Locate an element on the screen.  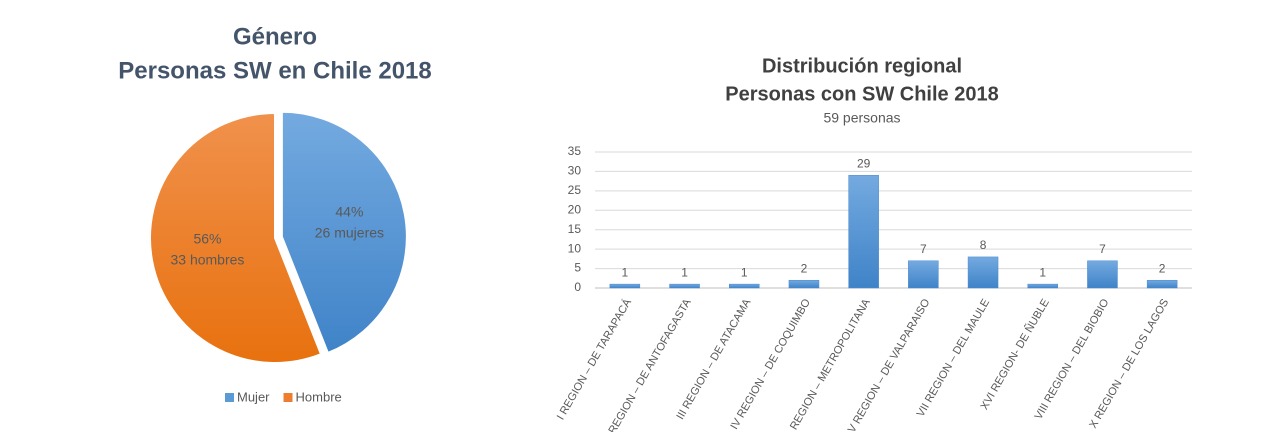
y-tick-label: 30 is located at coordinates (575, 171).